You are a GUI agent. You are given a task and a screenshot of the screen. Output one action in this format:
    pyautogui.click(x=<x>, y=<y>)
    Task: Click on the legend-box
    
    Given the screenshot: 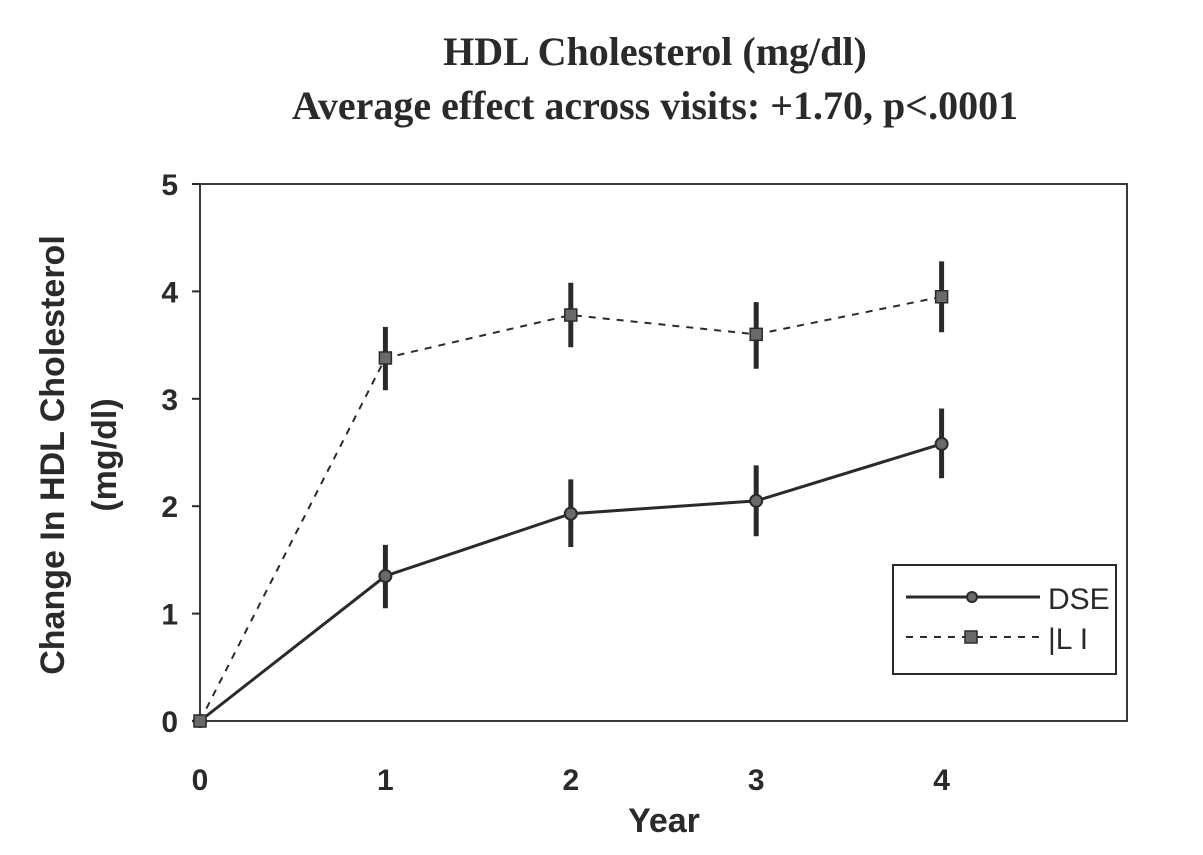 What is the action you would take?
    pyautogui.click(x=1004, y=619)
    